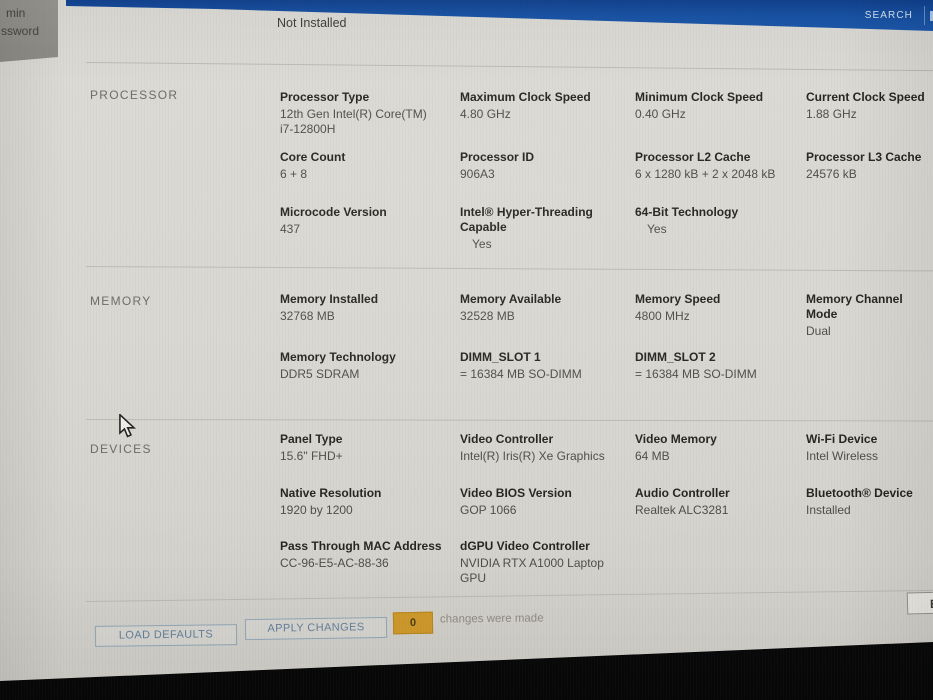  Describe the element at coordinates (547, 366) in the screenshot. I see `field: DIMM_SLOT 1 = 16384 MB SO-DIMM` at that location.